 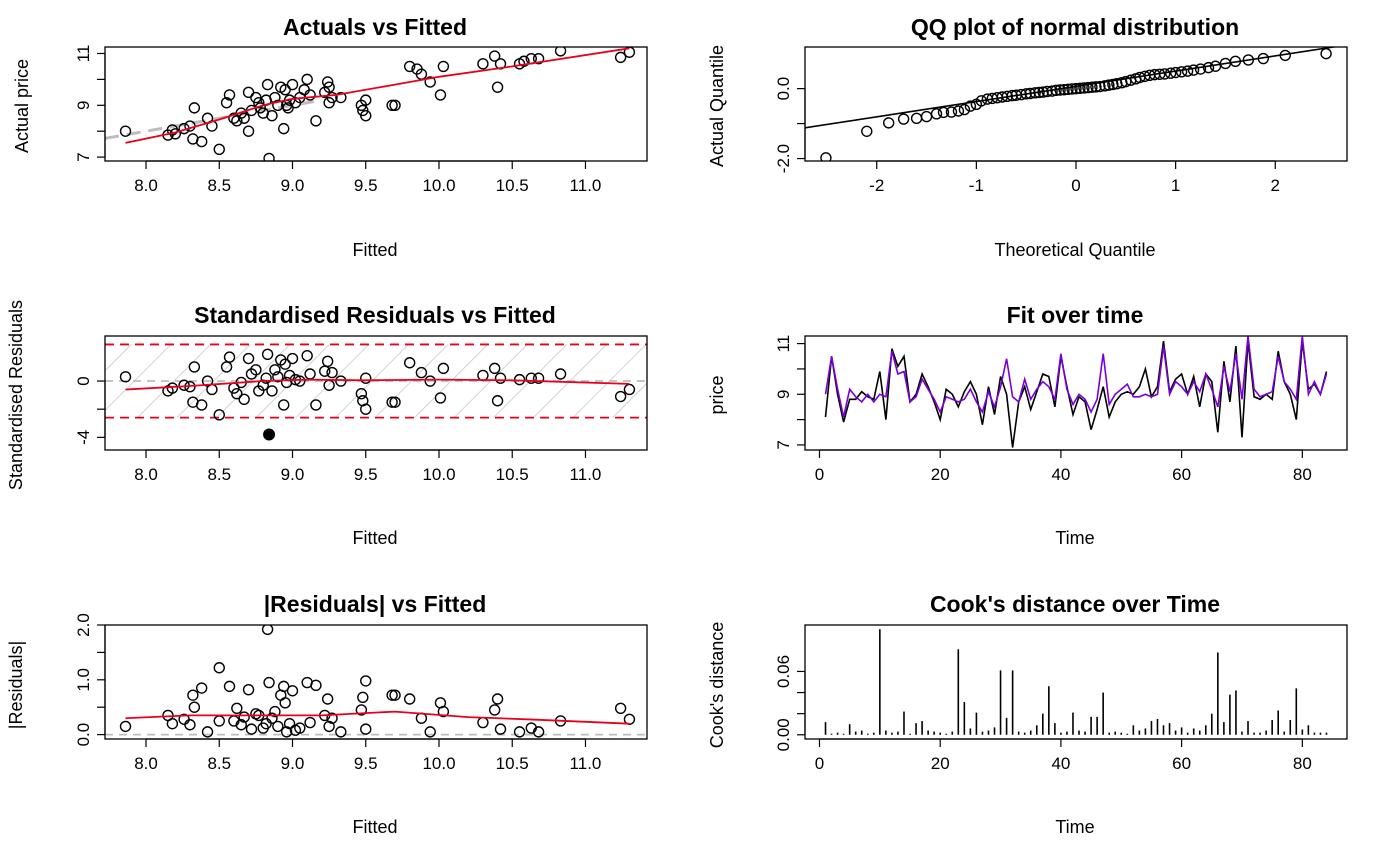 What do you see at coordinates (374, 250) in the screenshot?
I see `x-axis-label: Fitted` at bounding box center [374, 250].